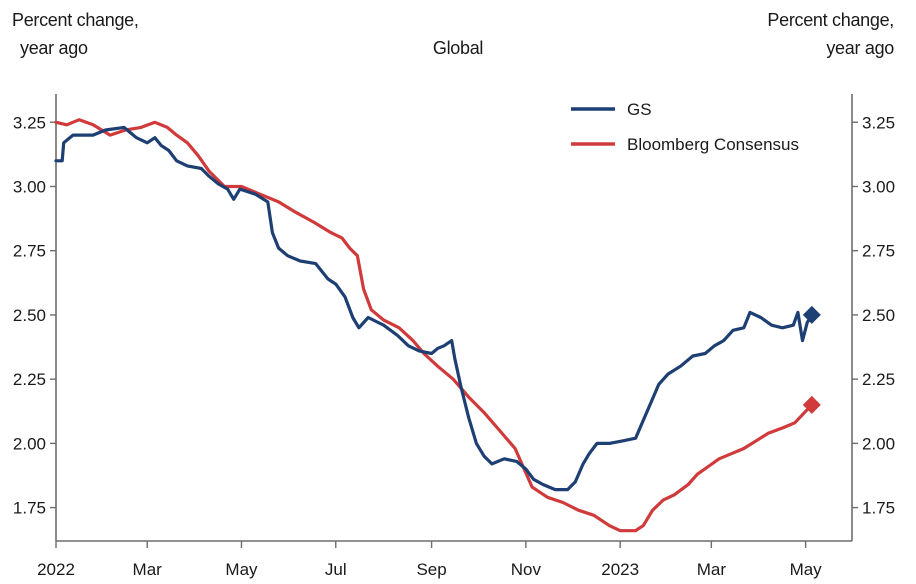  I want to click on left-axis-label-line1: Percent change,, so click(75, 20).